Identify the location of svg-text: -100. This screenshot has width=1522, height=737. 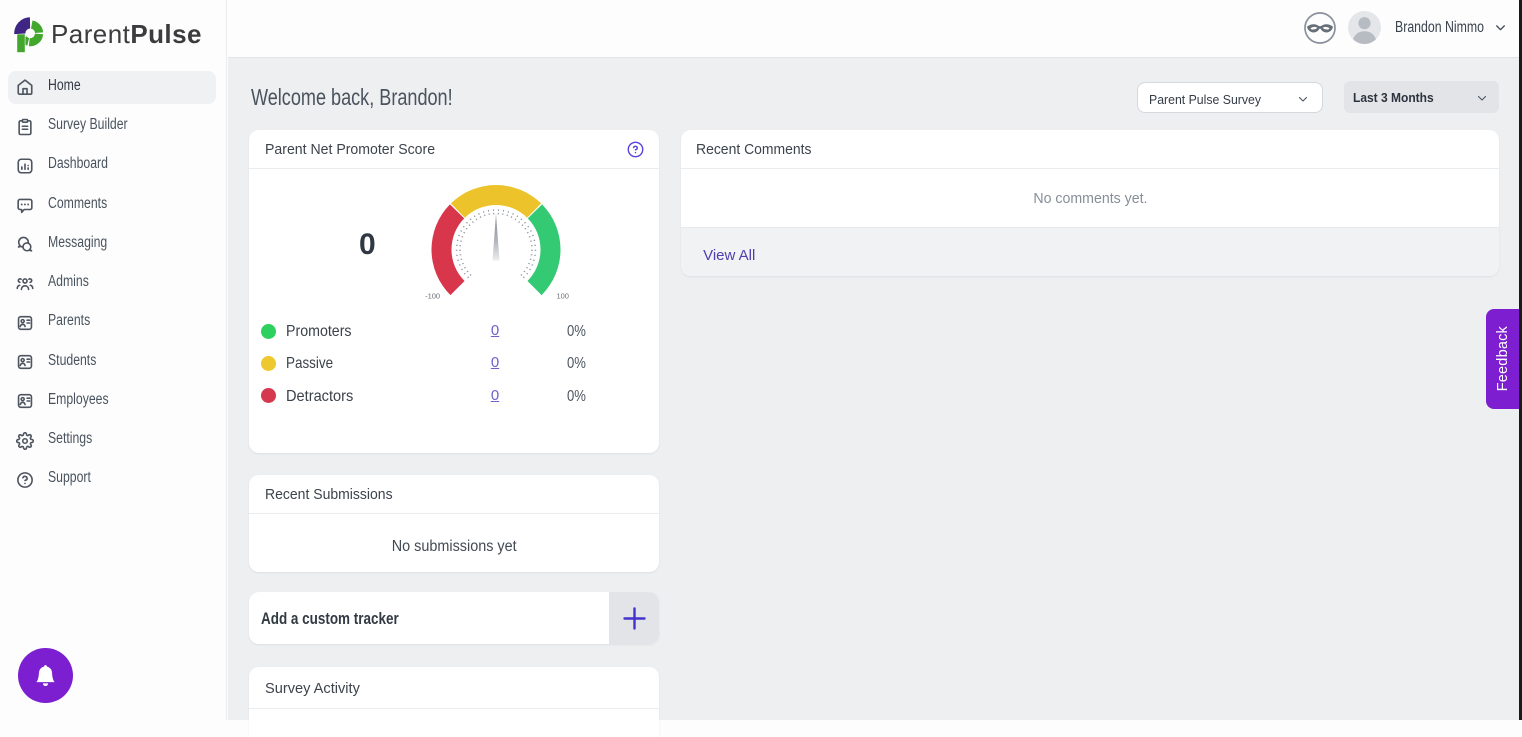
(432, 295).